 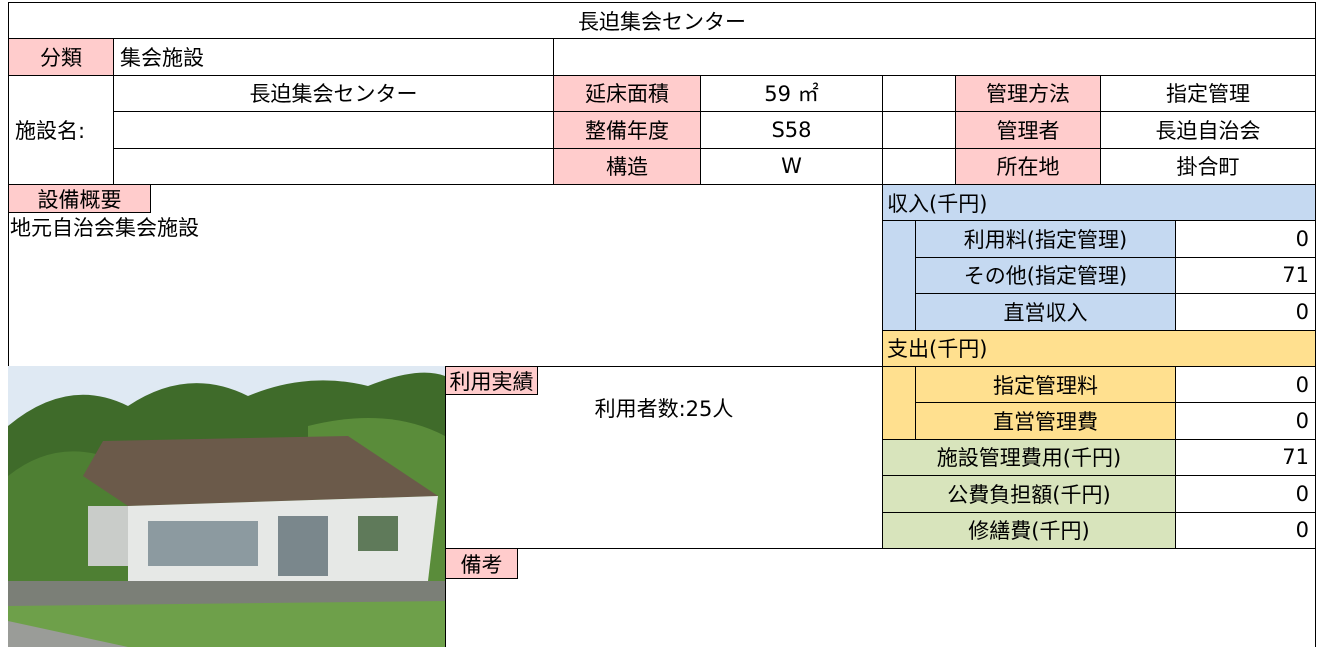 I want to click on section-header: 支出(千円), so click(x=1099, y=348).